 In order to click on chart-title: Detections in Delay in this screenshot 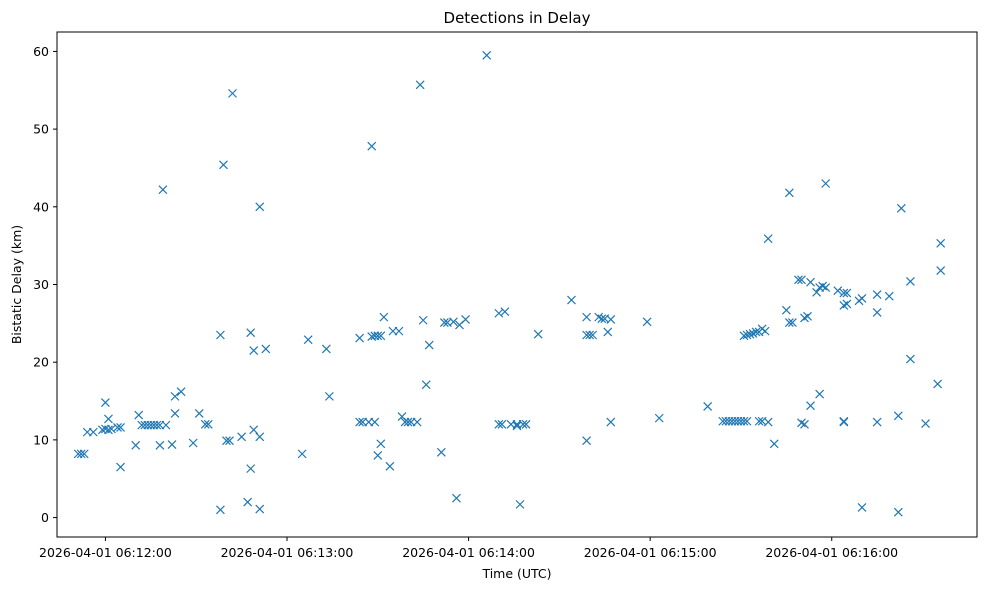, I will do `click(517, 18)`.